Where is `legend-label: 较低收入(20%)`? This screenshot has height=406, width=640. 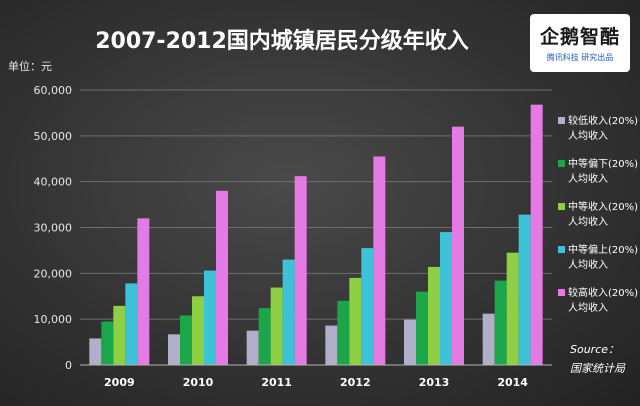 legend-label: 较低收入(20%) is located at coordinates (603, 120).